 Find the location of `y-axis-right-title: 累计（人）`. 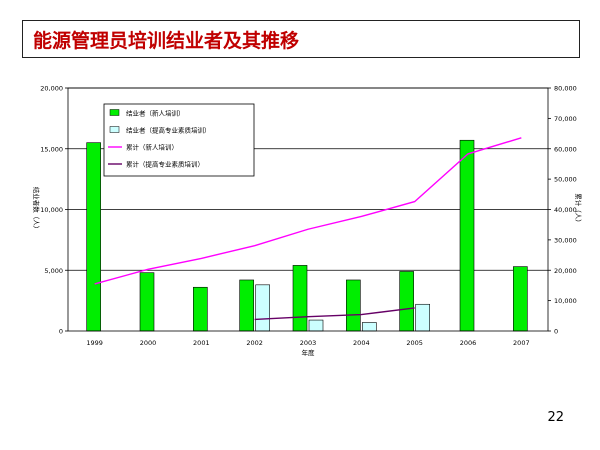

y-axis-right-title: 累计（人） is located at coordinates (578, 209).